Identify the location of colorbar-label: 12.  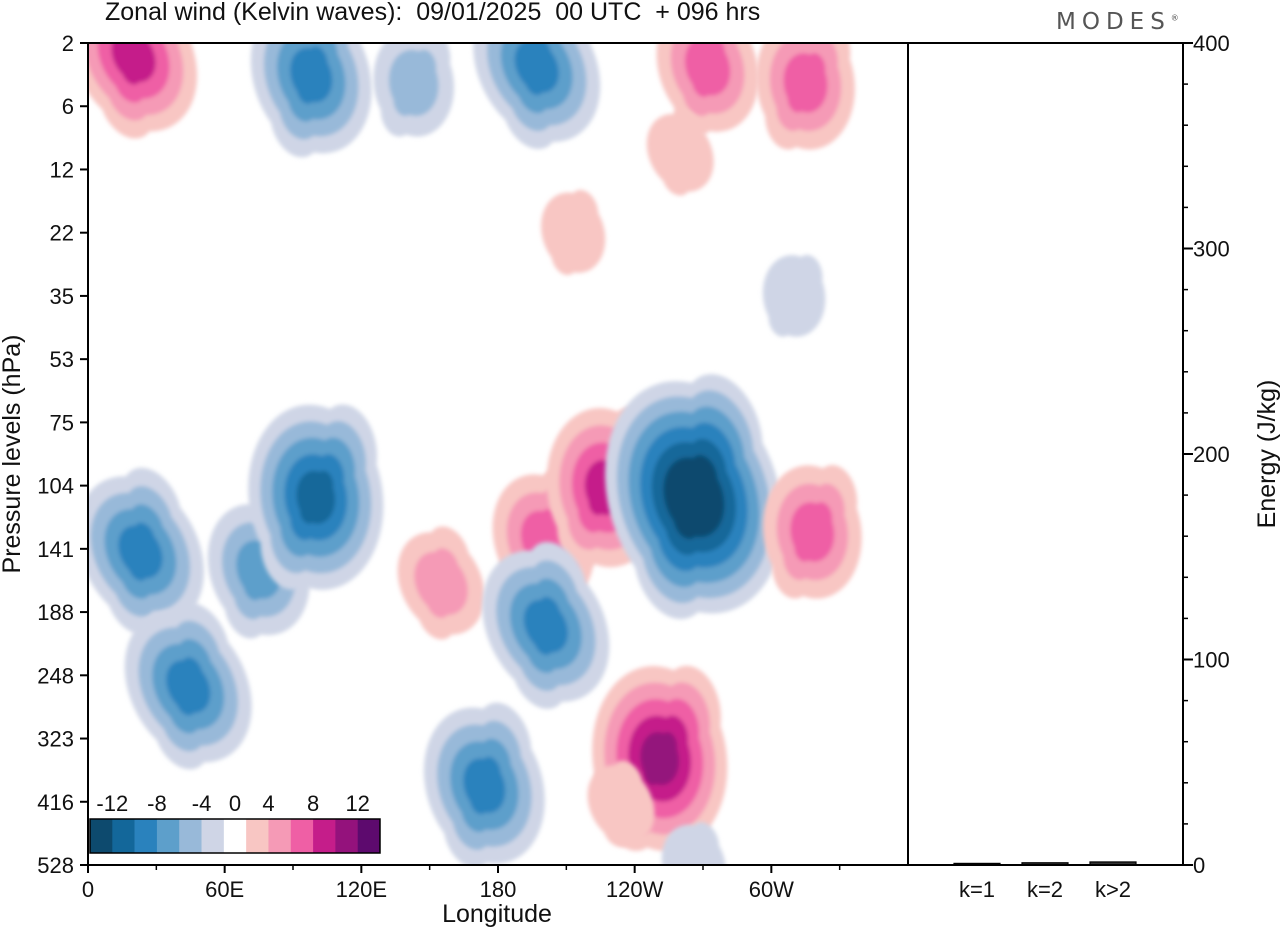
(357, 803).